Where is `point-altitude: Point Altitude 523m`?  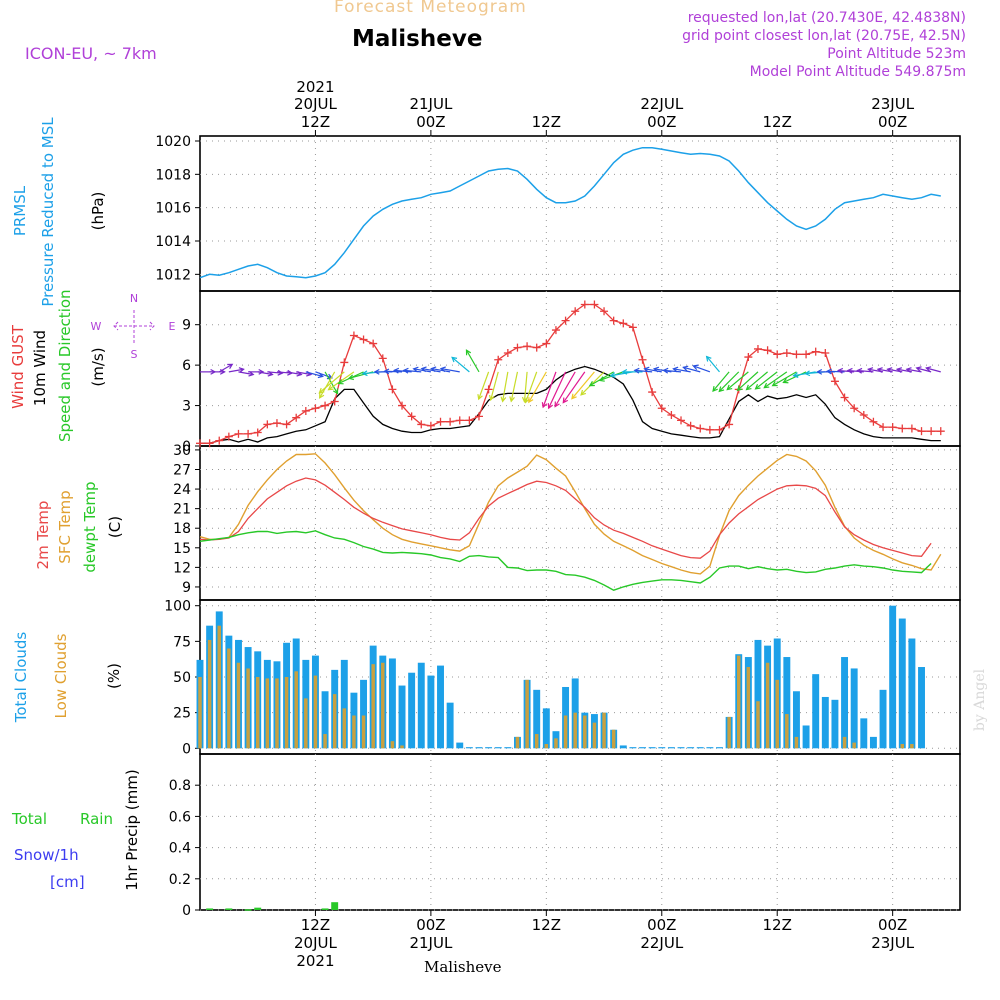 point-altitude: Point Altitude 523m is located at coordinates (896, 54).